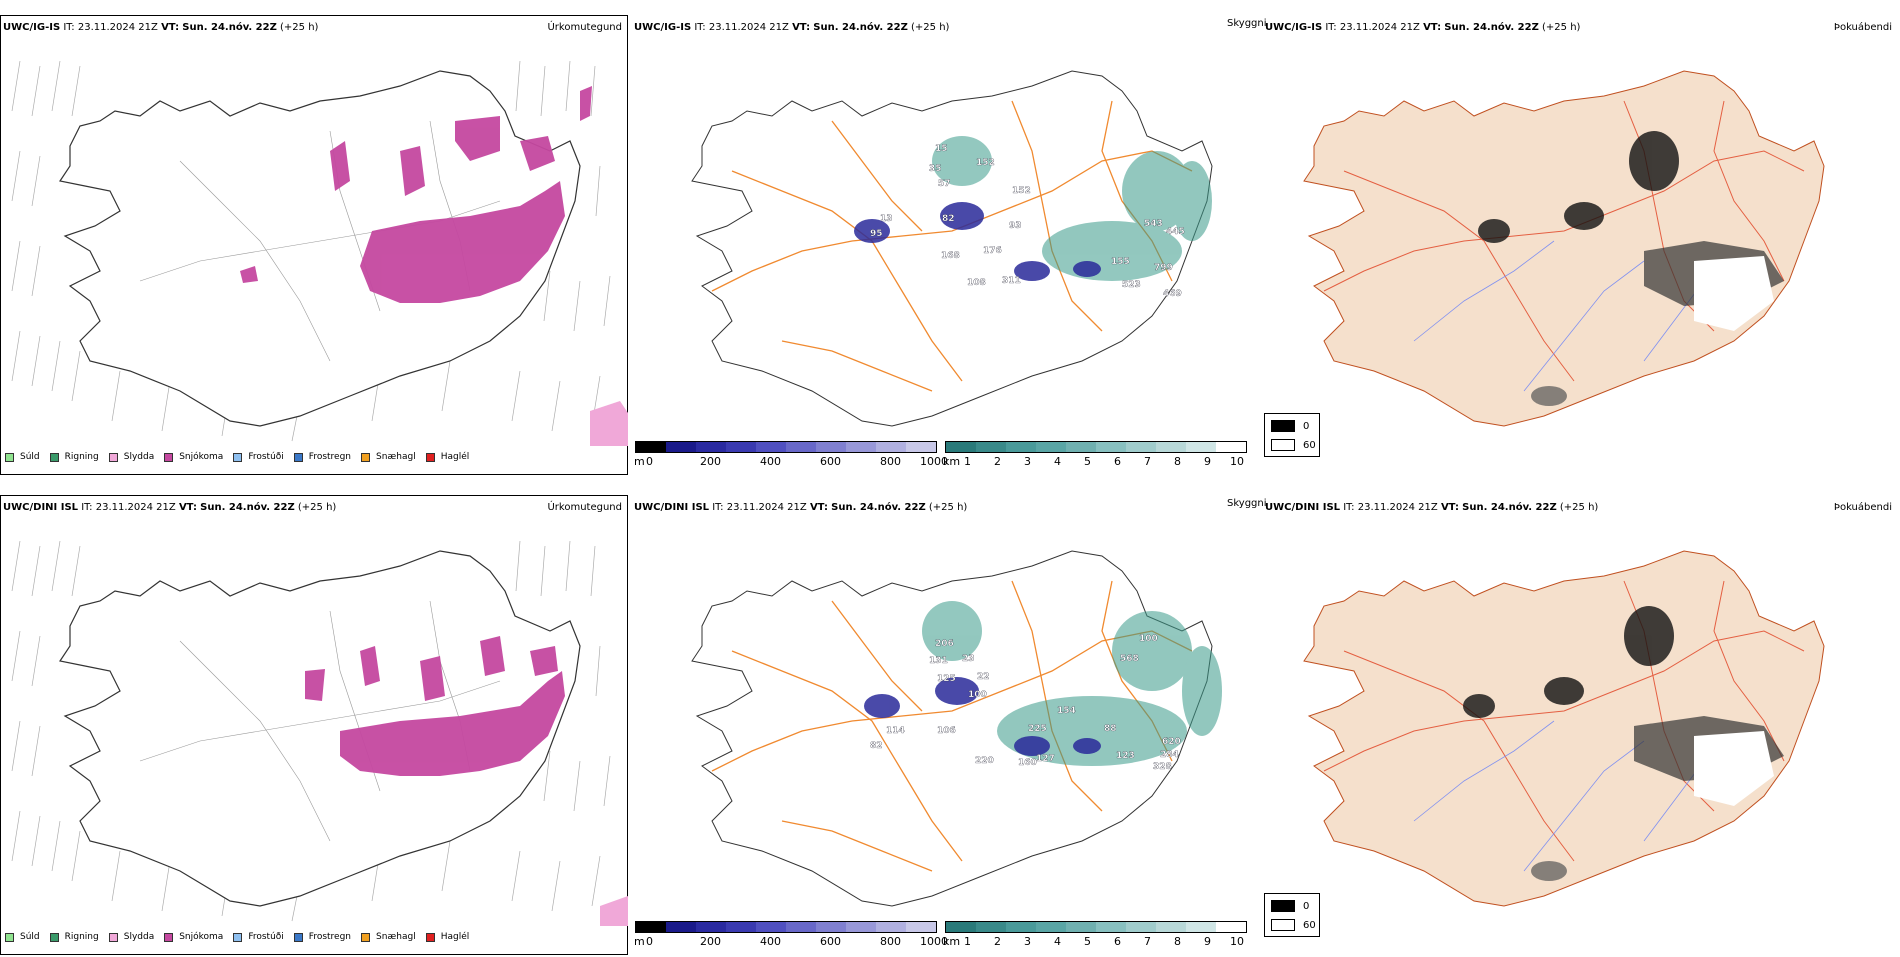 Image resolution: width=1900 pixels, height=957 pixels. I want to click on legend-item: Snæhagl, so click(388, 937).